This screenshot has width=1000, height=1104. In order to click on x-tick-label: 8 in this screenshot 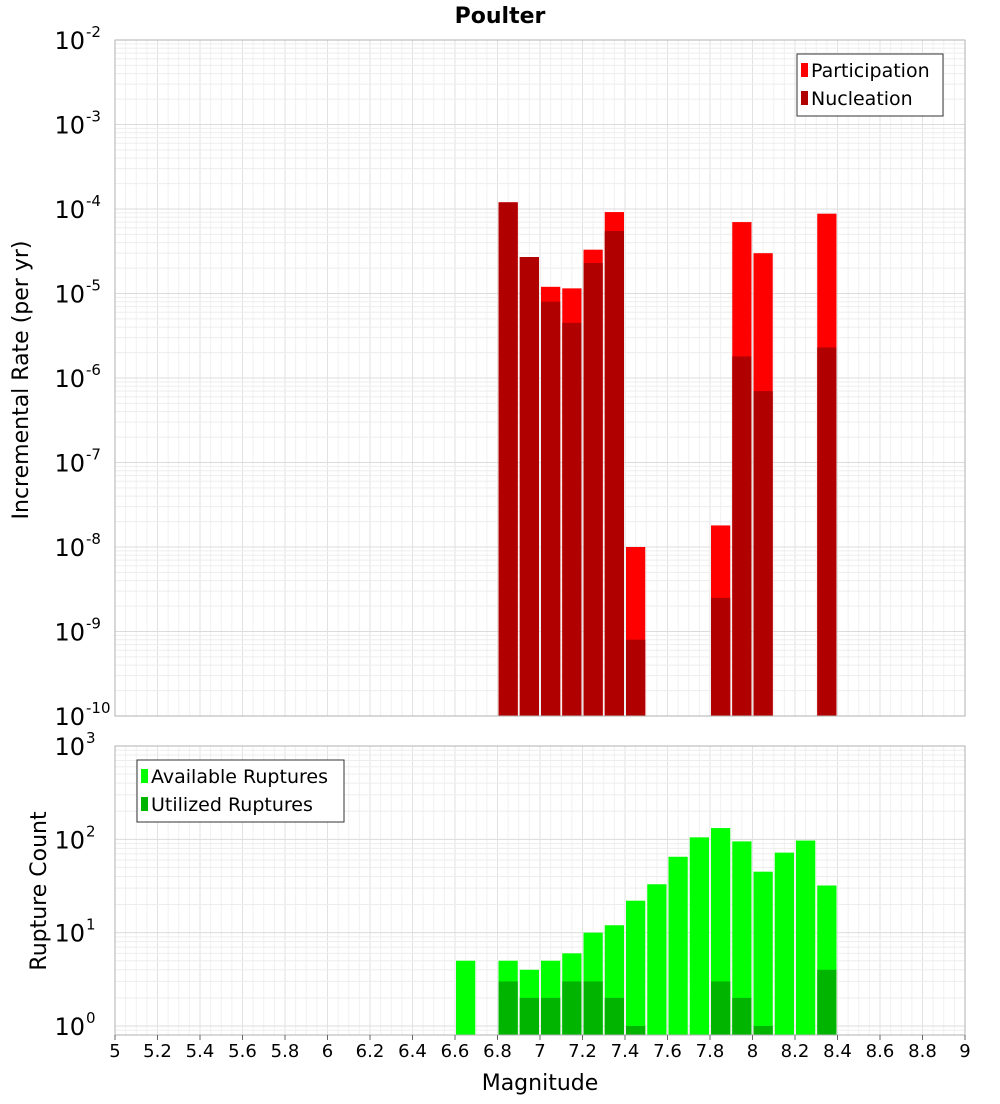, I will do `click(752, 1051)`.